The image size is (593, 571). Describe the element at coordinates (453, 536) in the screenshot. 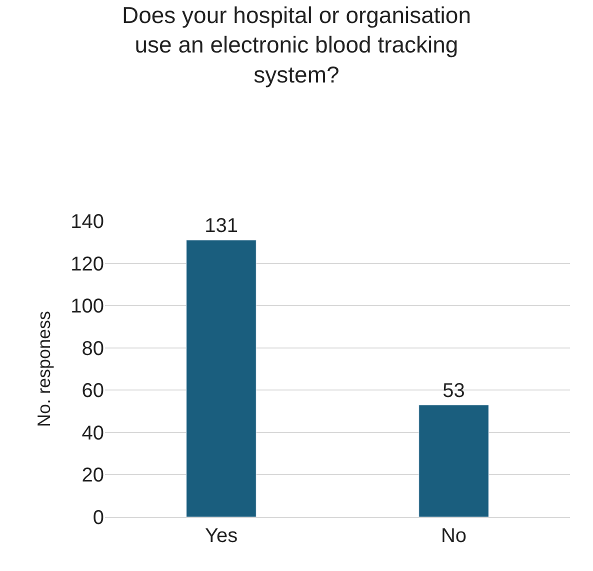

I see `x-tick-label: No` at that location.